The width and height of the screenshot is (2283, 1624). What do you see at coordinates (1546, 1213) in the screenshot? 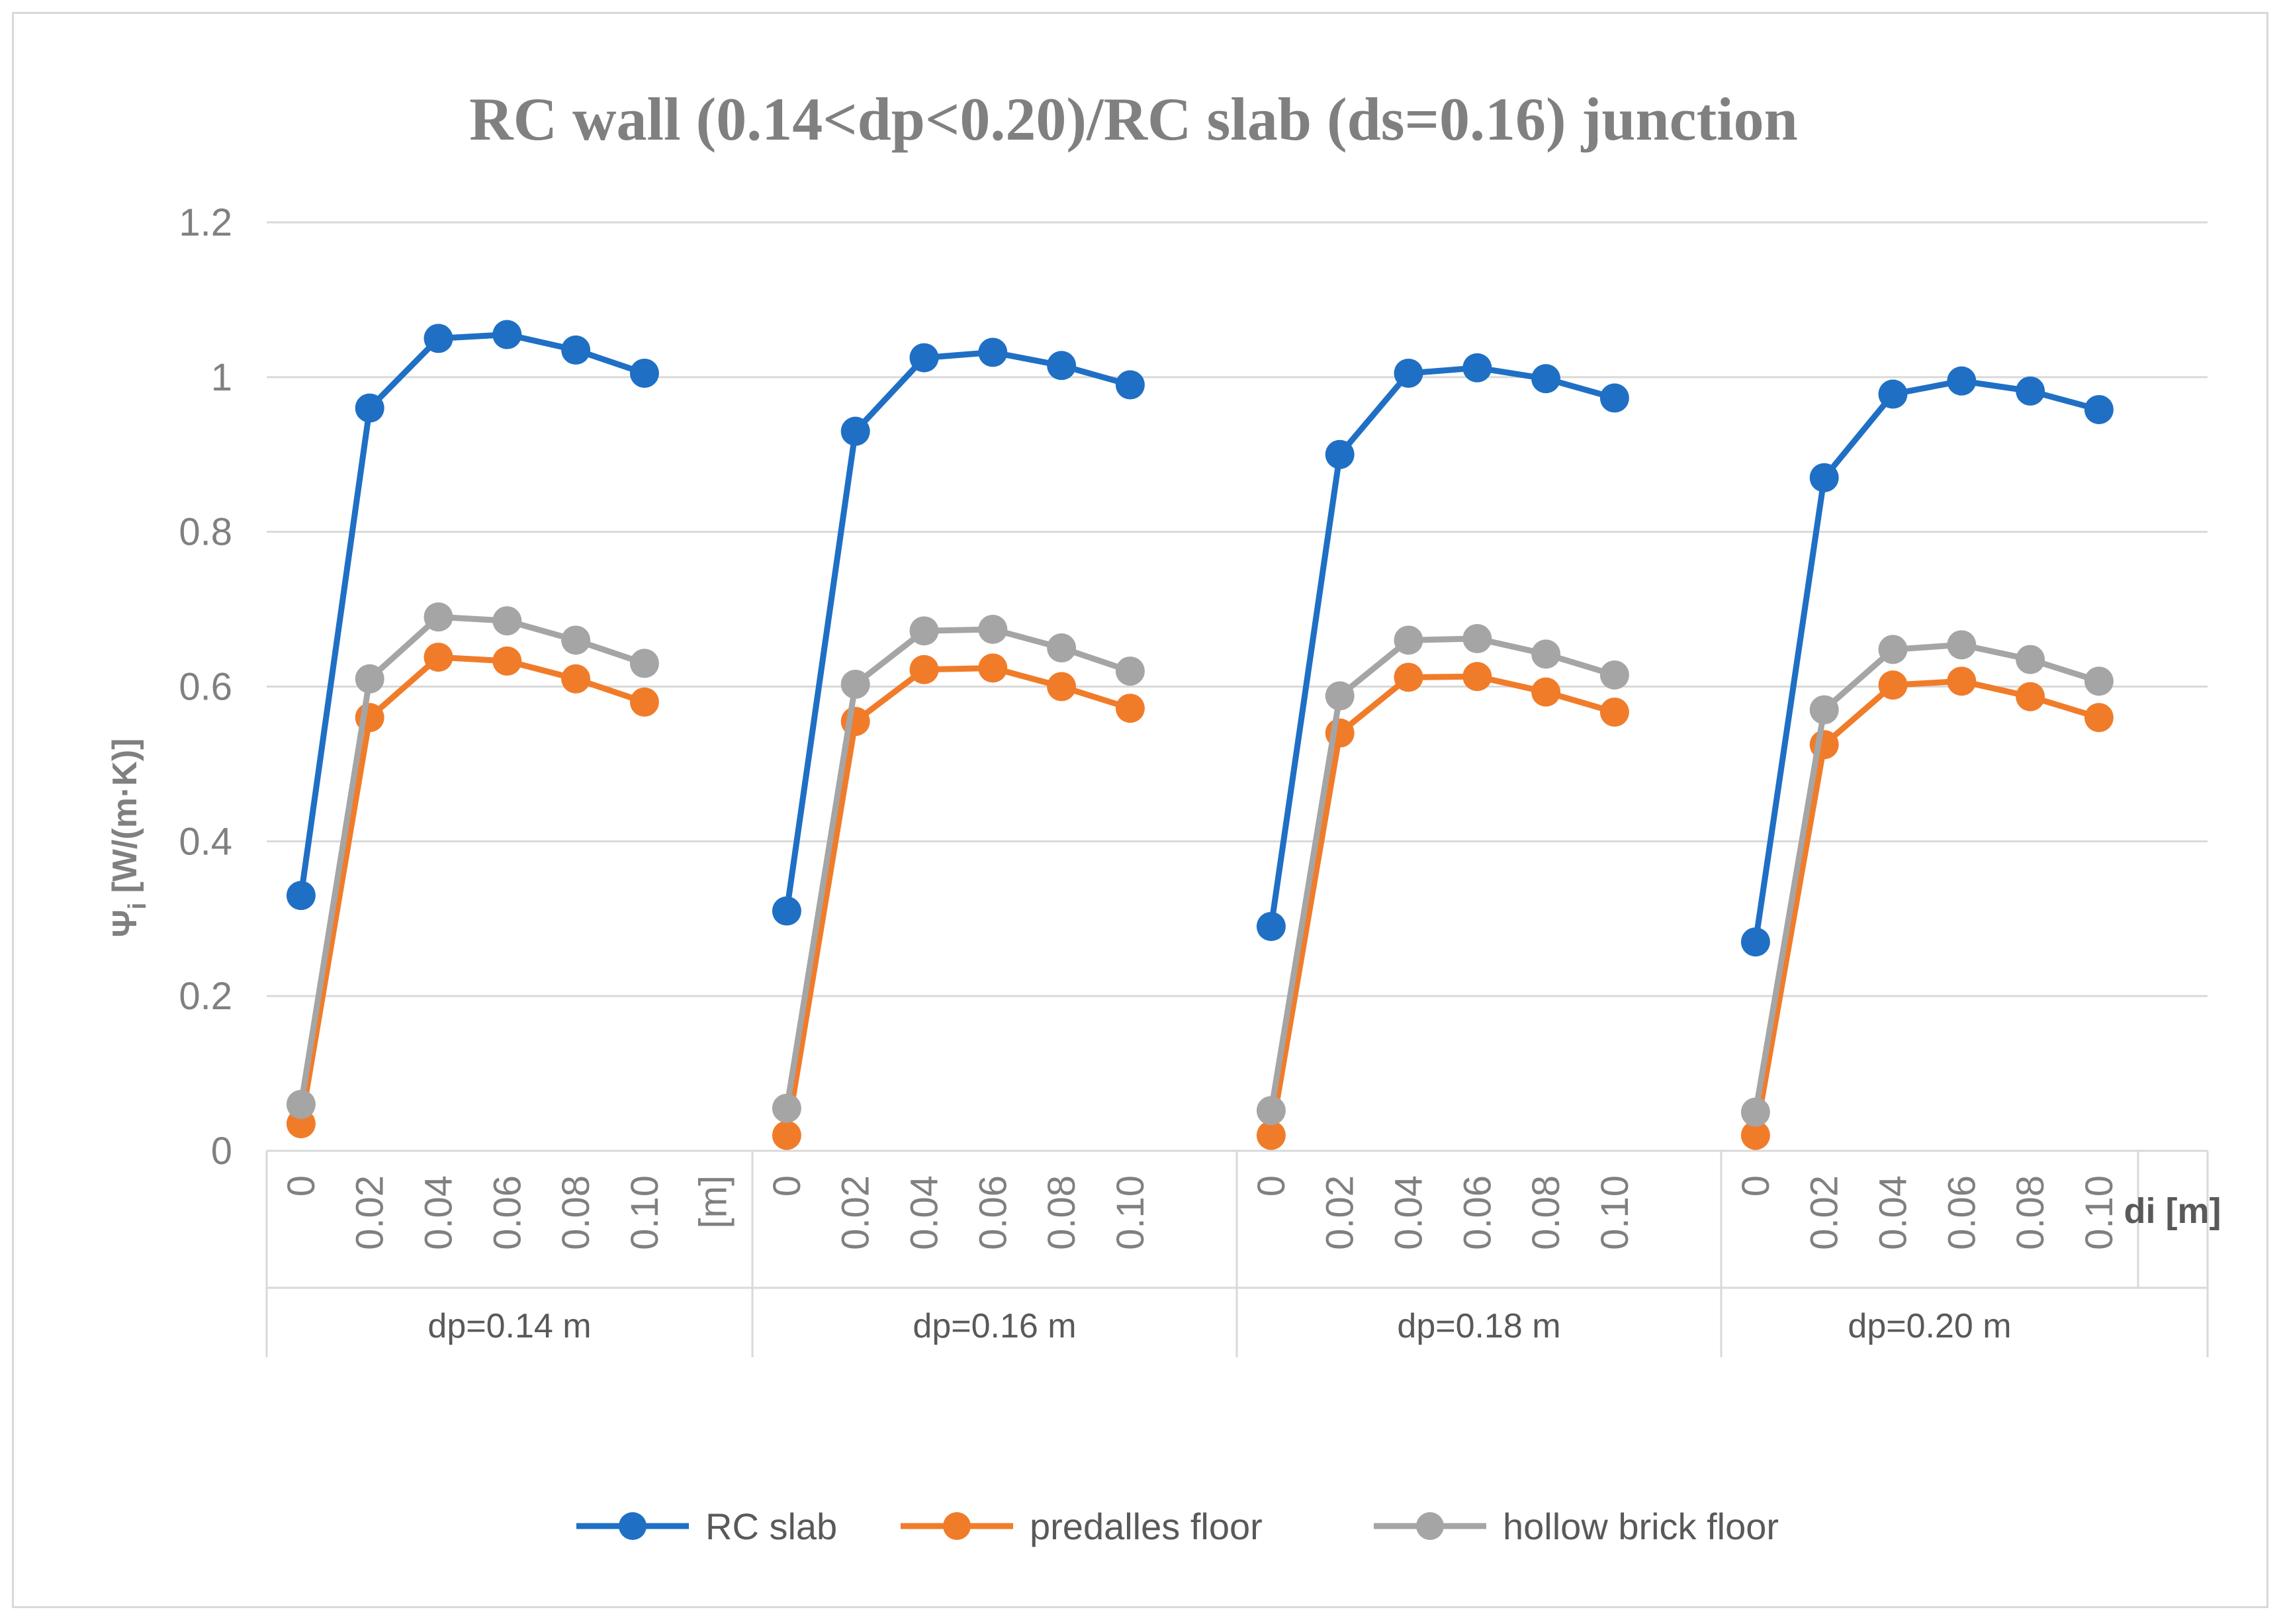
I see `x-tick-label-g2-4: 0.08` at bounding box center [1546, 1213].